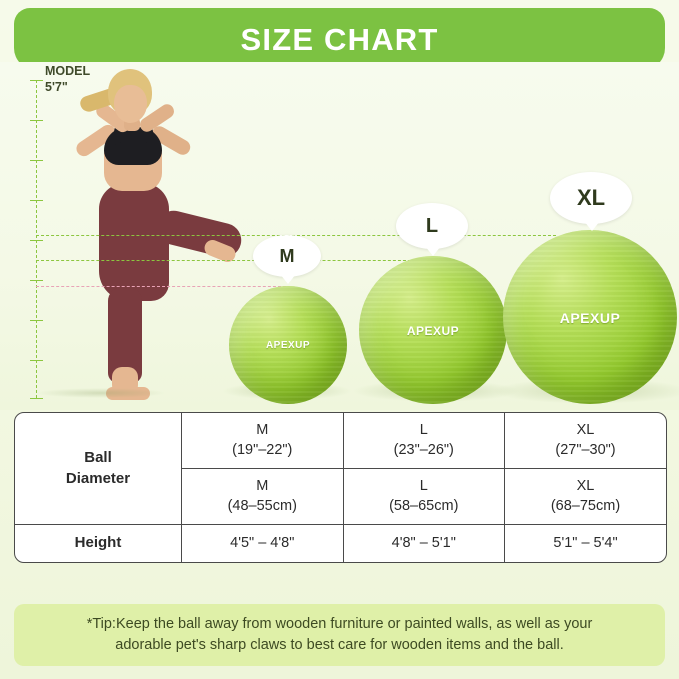 This screenshot has height=679, width=679. I want to click on ball-m: APEXUP, so click(288, 345).